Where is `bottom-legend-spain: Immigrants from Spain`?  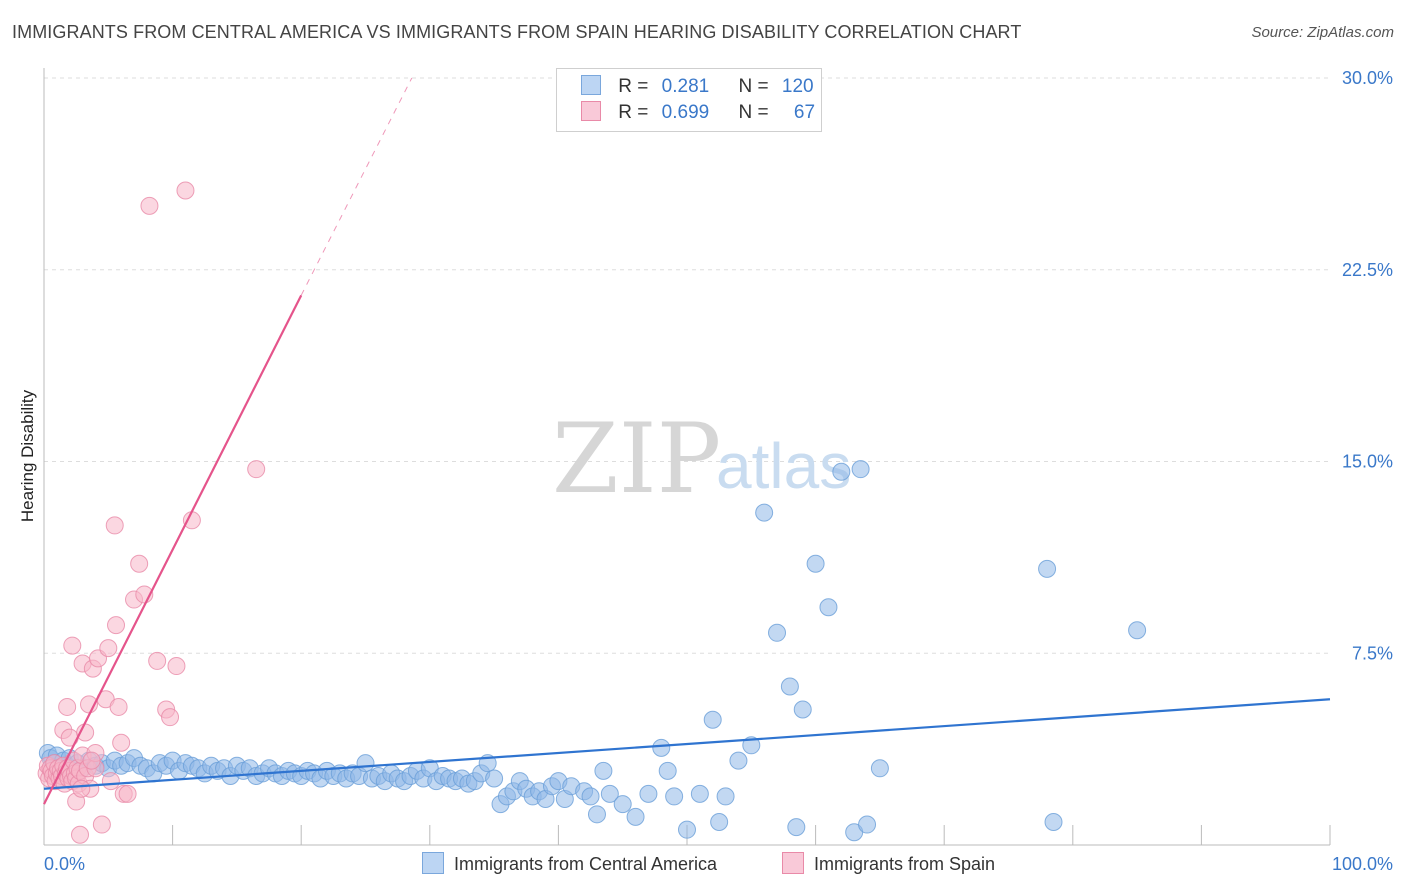
bottom-legend-spain: Immigrants from Spain is located at coordinates (888, 863).